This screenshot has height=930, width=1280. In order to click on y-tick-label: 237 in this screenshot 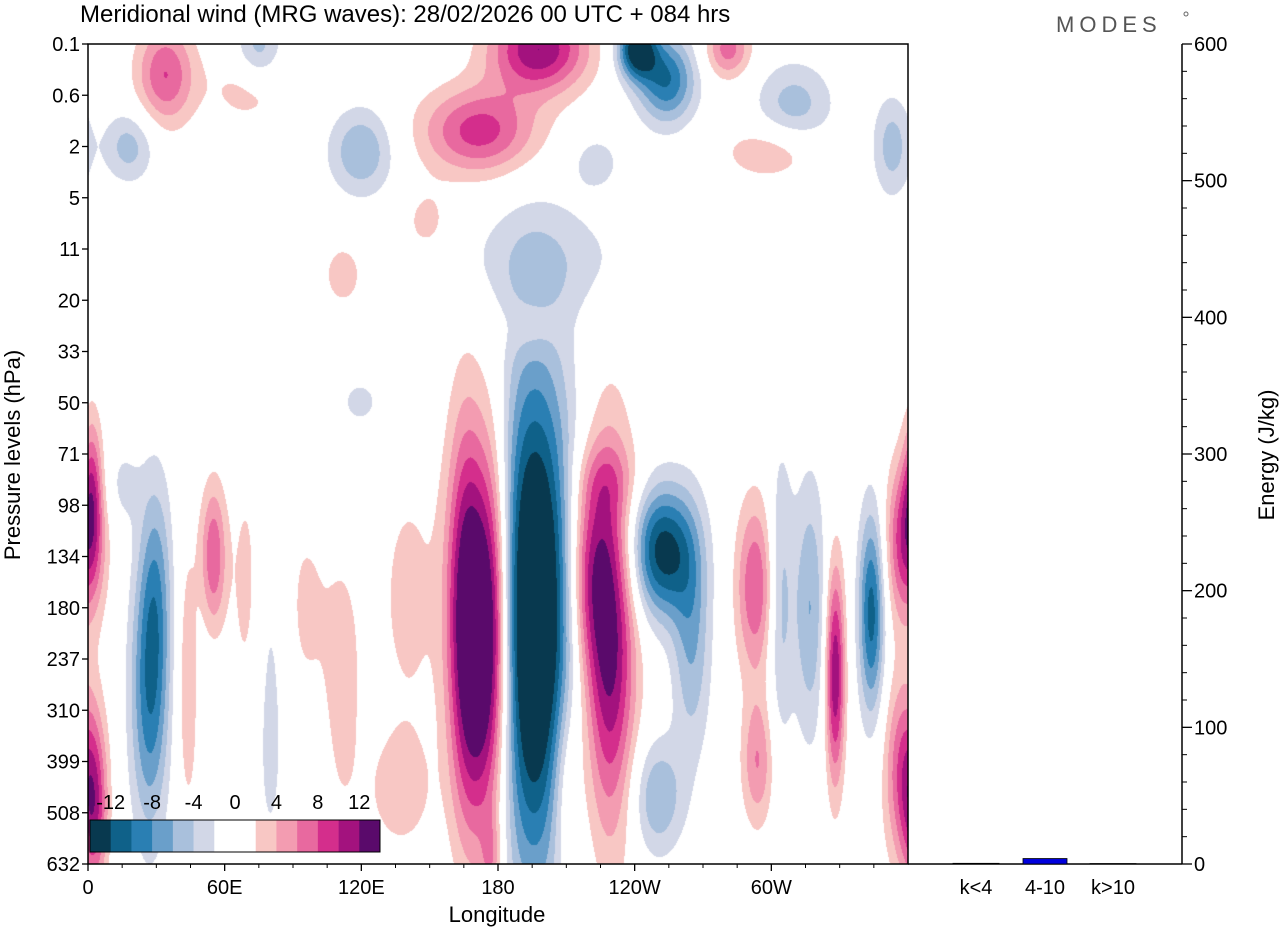, I will do `click(63, 660)`.